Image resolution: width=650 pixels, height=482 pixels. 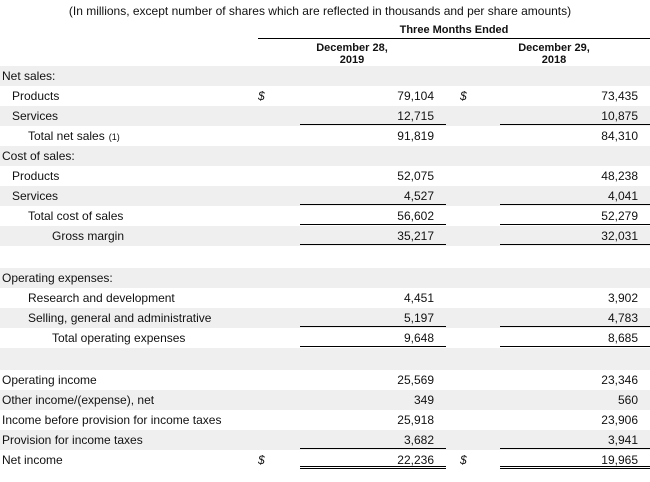 I want to click on table-row: Operating expenses:, so click(x=325, y=278).